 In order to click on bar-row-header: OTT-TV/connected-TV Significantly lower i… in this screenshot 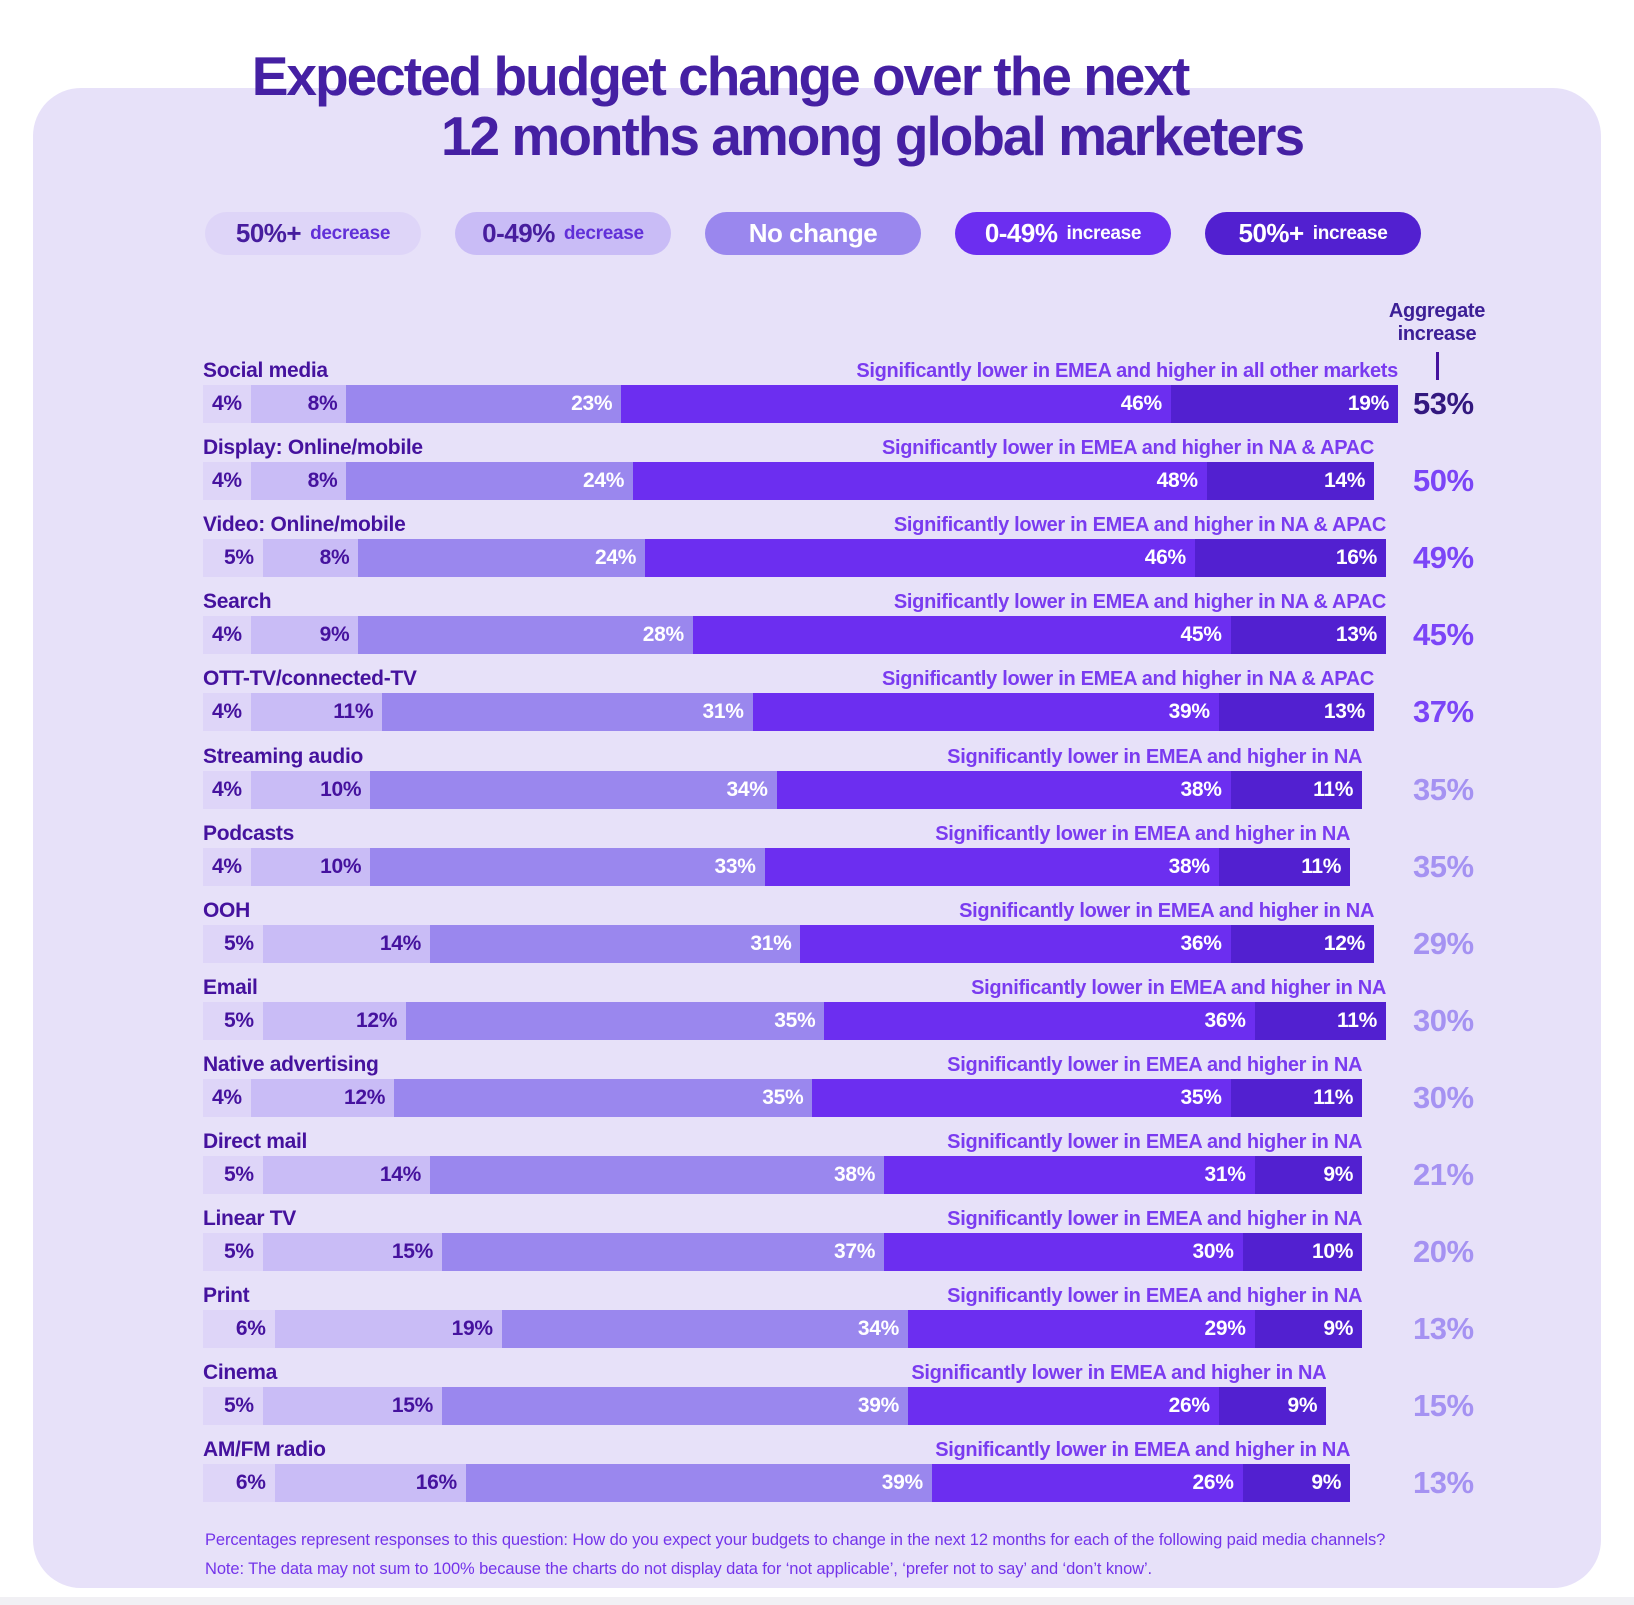, I will do `click(788, 679)`.